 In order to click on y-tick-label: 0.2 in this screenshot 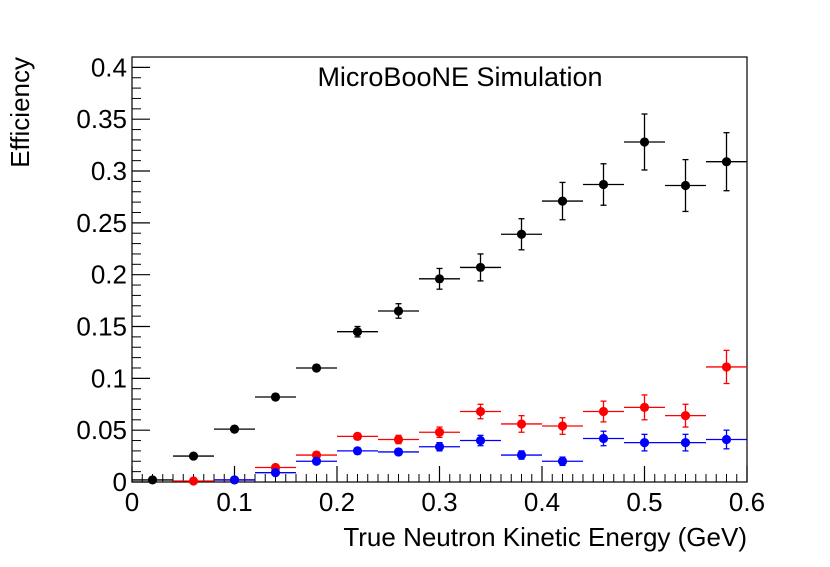, I will do `click(109, 275)`.